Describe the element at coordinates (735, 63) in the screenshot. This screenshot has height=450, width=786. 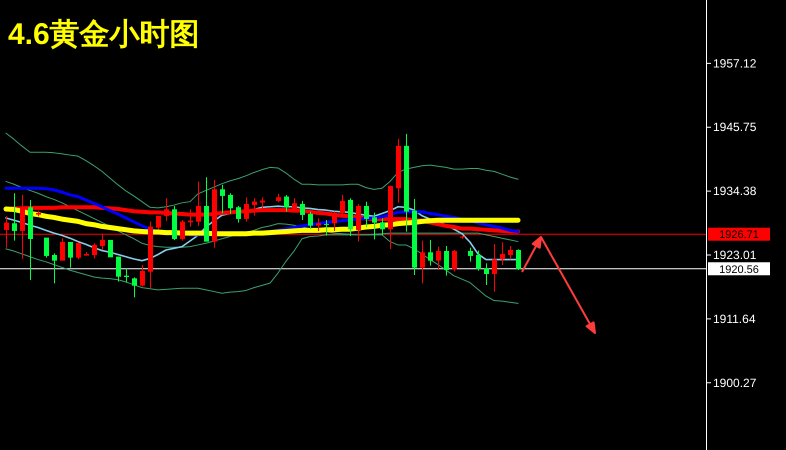
I see `y-tick-label: 1957.12` at that location.